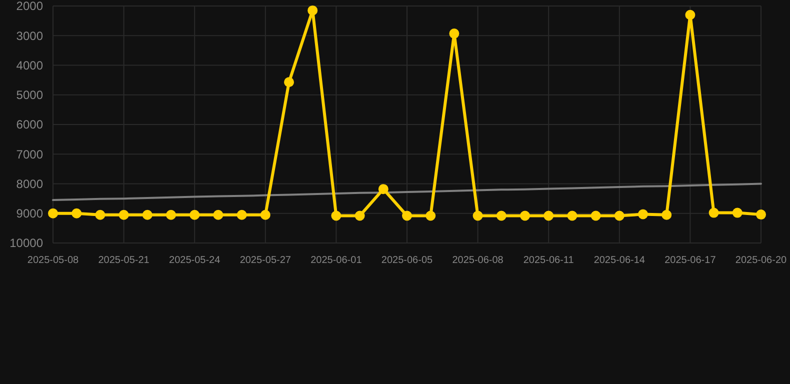  Describe the element at coordinates (407, 192) in the screenshot. I see `line-series` at that location.